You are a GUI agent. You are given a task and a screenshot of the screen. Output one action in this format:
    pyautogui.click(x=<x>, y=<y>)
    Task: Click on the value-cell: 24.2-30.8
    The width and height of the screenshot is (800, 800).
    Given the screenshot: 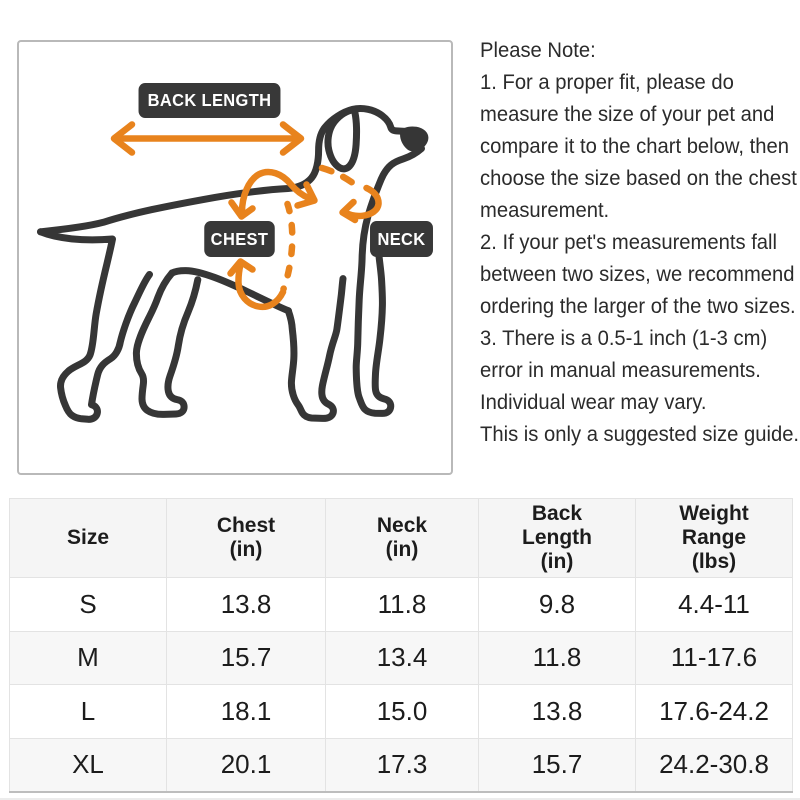 What is the action you would take?
    pyautogui.click(x=714, y=764)
    